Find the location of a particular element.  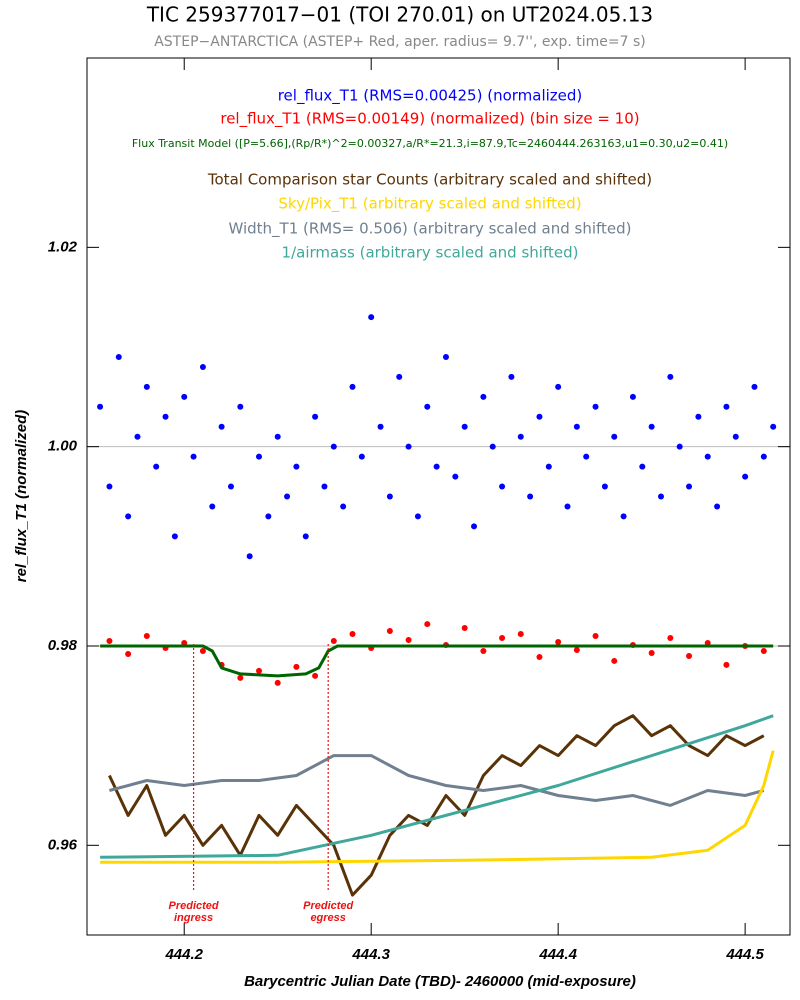

x-tick-label: 444.5 is located at coordinates (744, 954).